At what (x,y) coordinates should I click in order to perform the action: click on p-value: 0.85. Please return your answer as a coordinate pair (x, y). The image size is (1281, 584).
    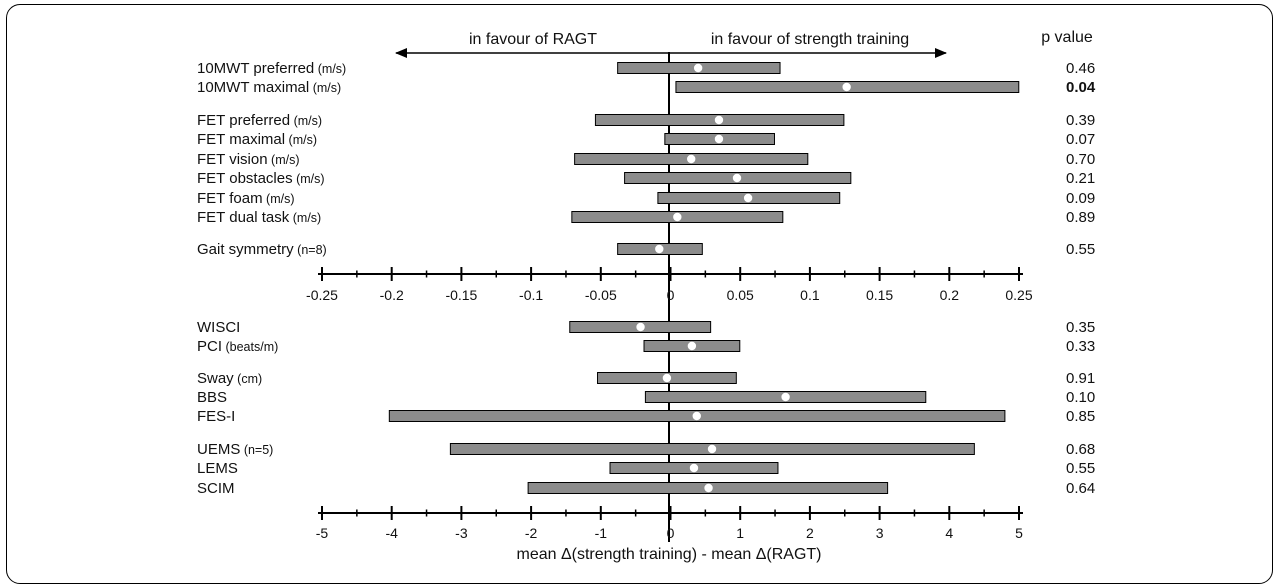
    Looking at the image, I should click on (1080, 416).